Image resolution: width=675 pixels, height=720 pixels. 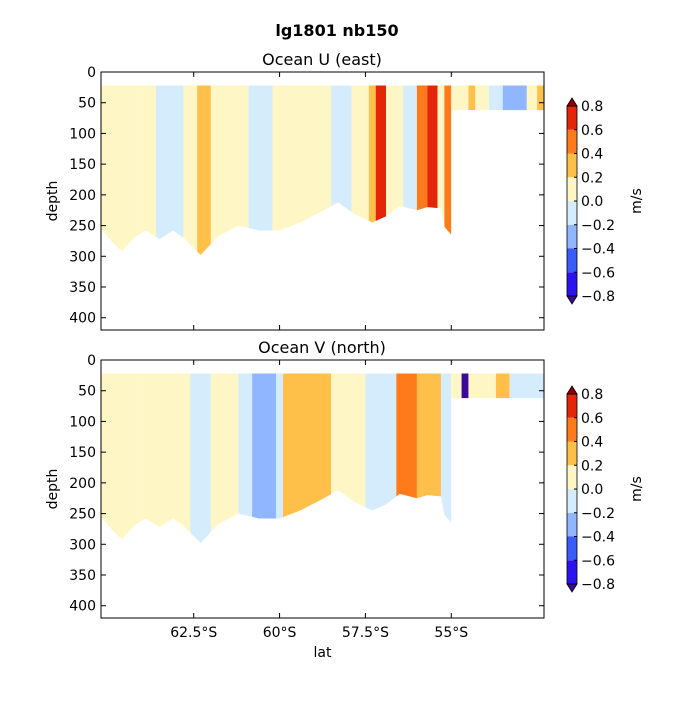 I want to click on colorbar-label-u: m/s, so click(x=637, y=201).